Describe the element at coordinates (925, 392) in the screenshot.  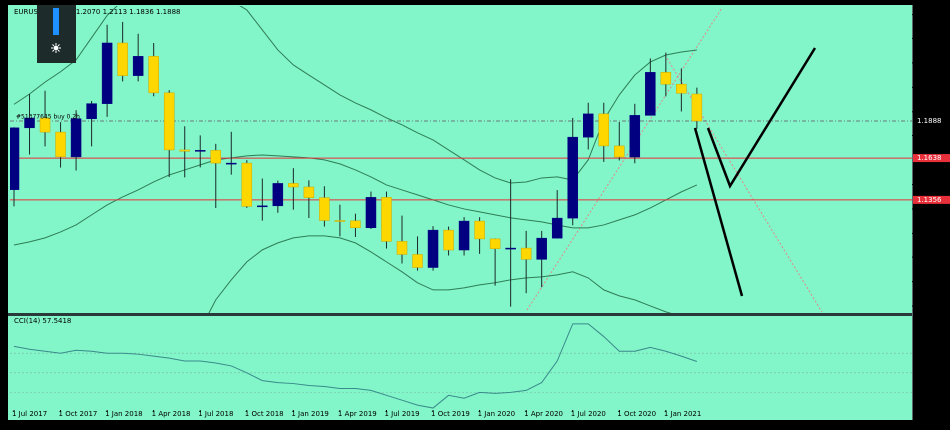
I see `indicator-tick-label: -100` at that location.